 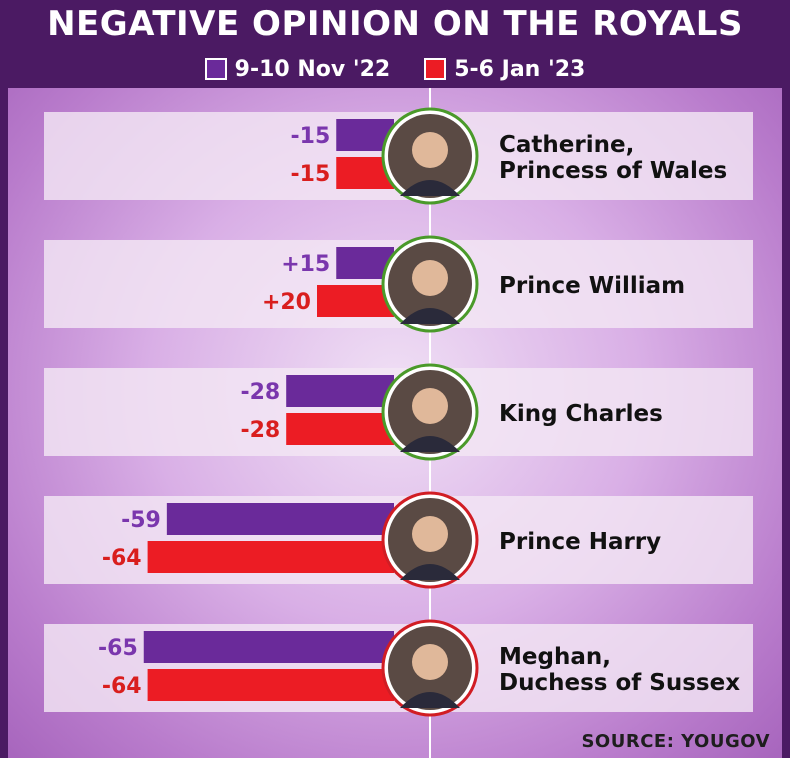 I want to click on avatar-shoulders-william, so click(x=430, y=316).